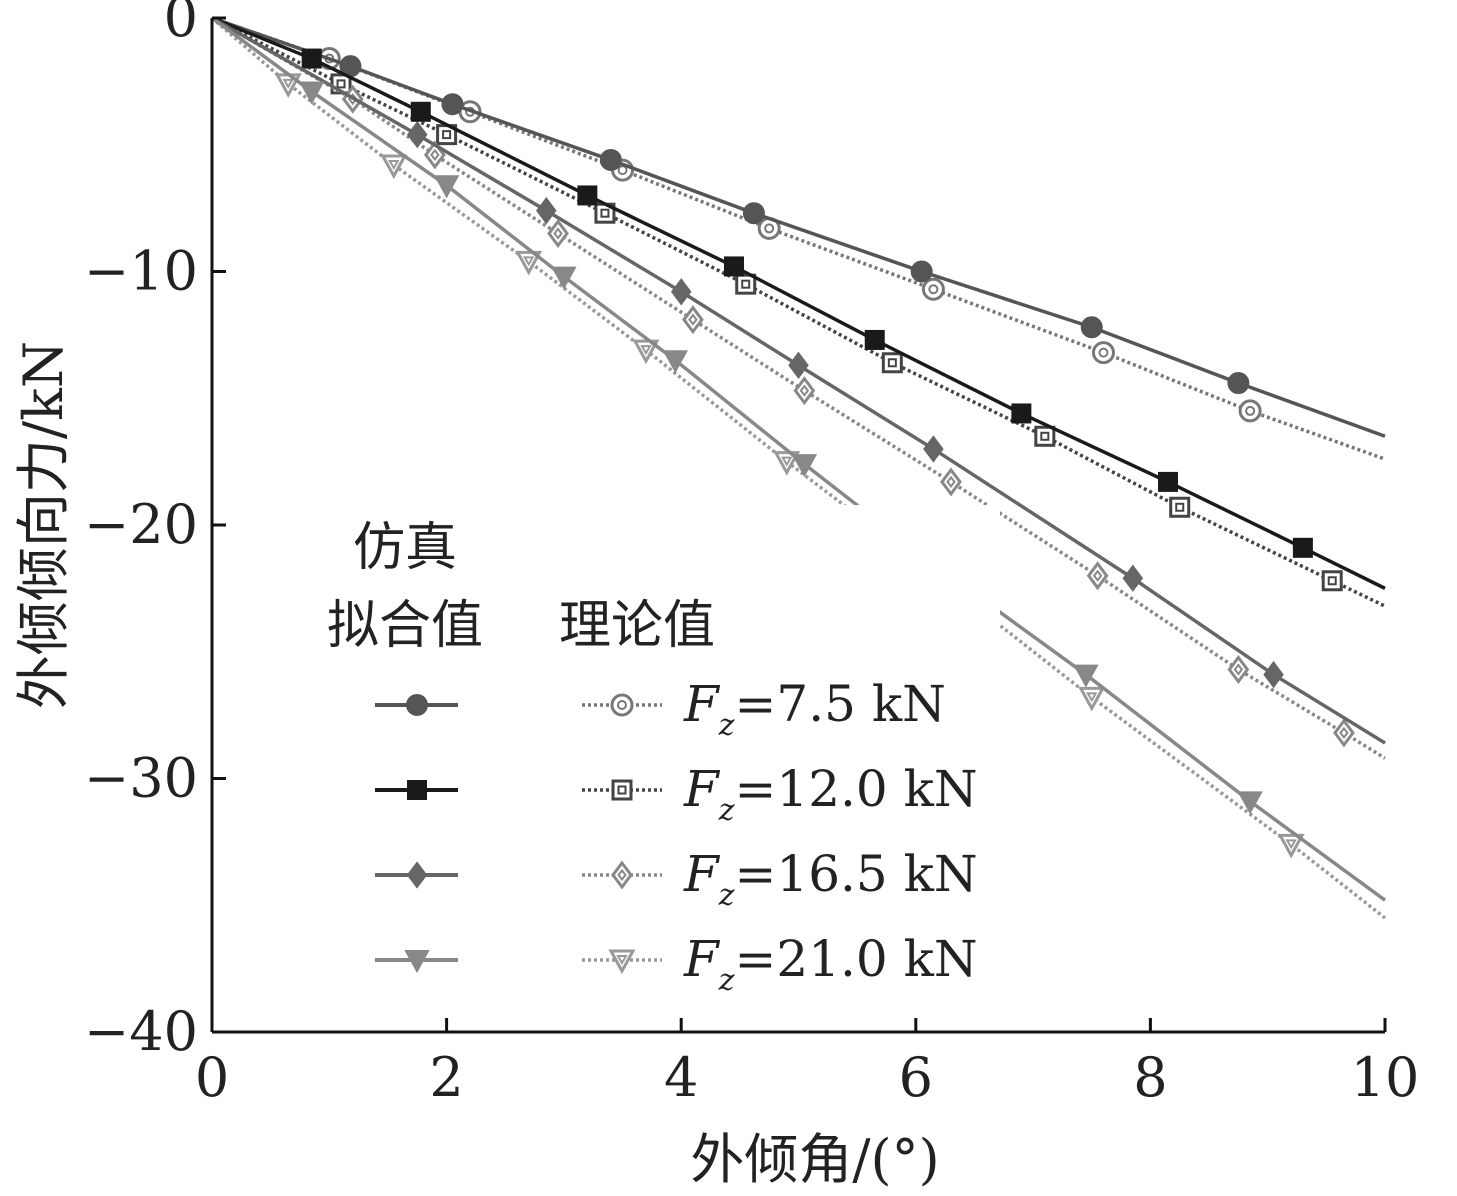 This screenshot has width=1457, height=1196. I want to click on x-tick-label: 2, so click(446, 1077).